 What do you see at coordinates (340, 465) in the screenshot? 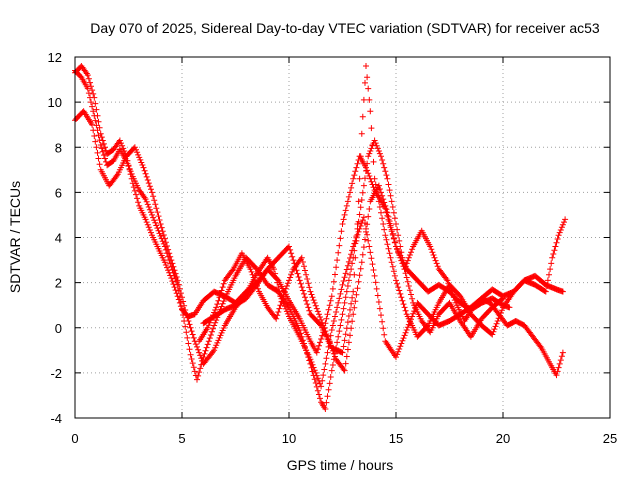
I see `x-axis-title: GPS time / hours` at bounding box center [340, 465].